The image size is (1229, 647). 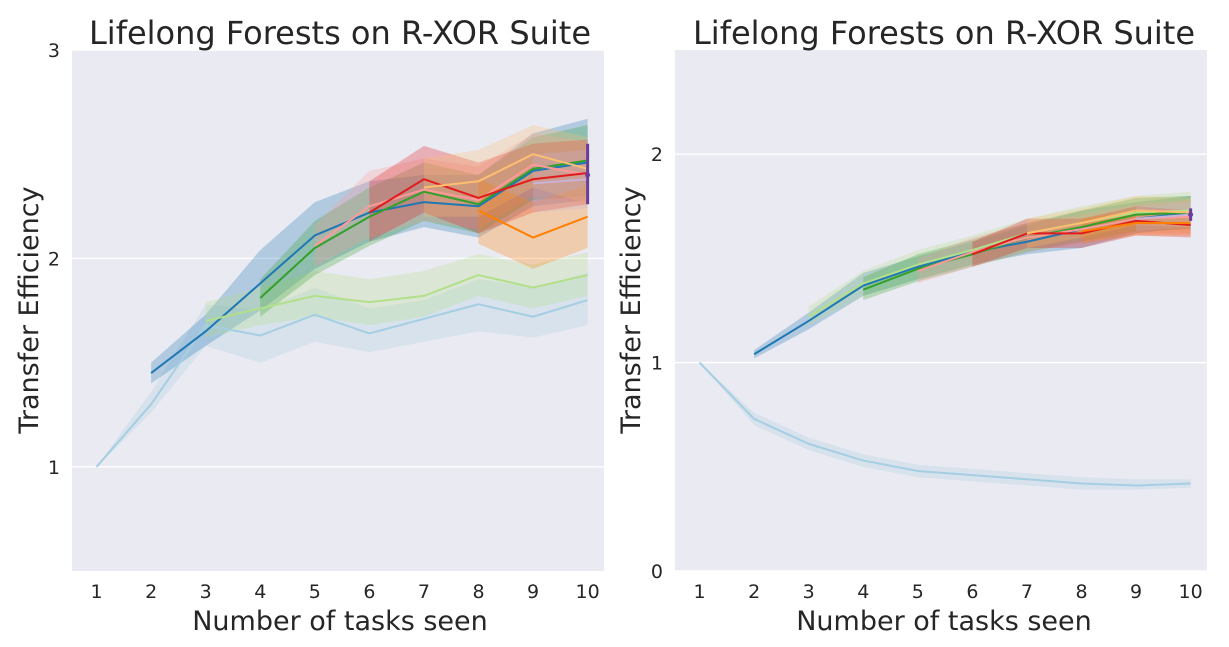 What do you see at coordinates (54, 51) in the screenshot?
I see `y-tick-label: 3` at bounding box center [54, 51].